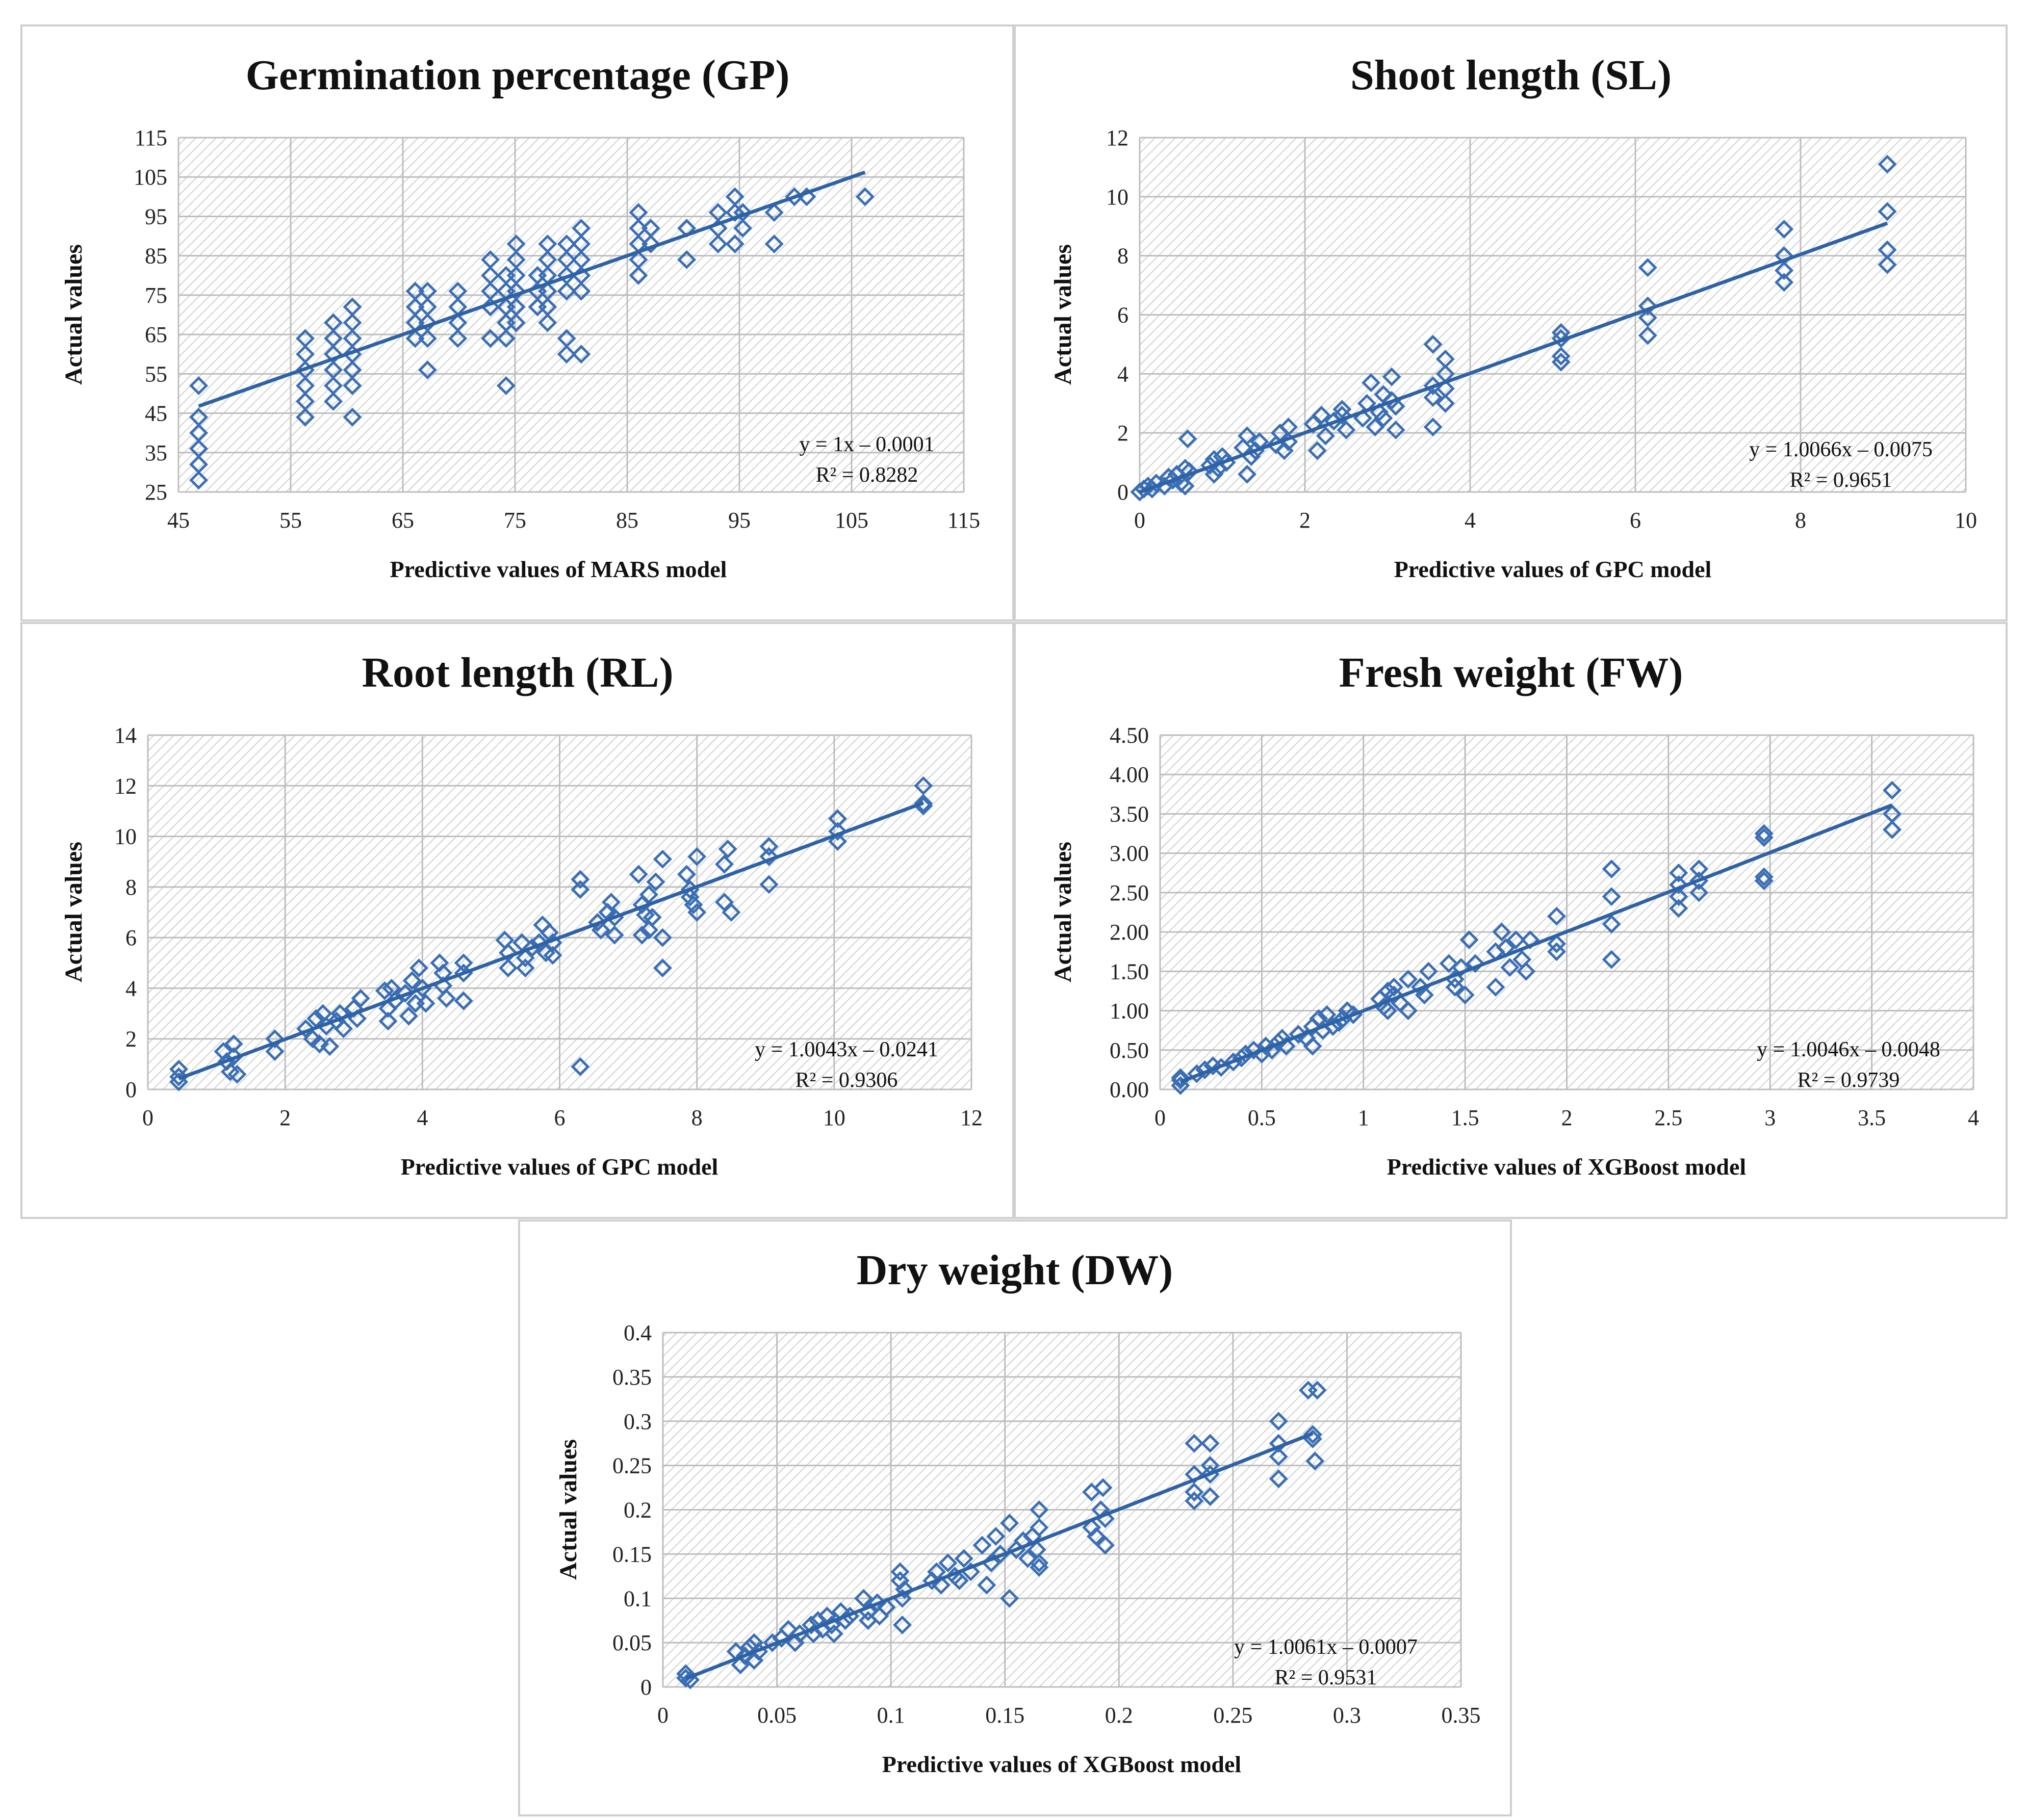 The height and width of the screenshot is (1820, 2028). Describe the element at coordinates (1129, 932) in the screenshot. I see `y-tick-label: 2.00` at that location.